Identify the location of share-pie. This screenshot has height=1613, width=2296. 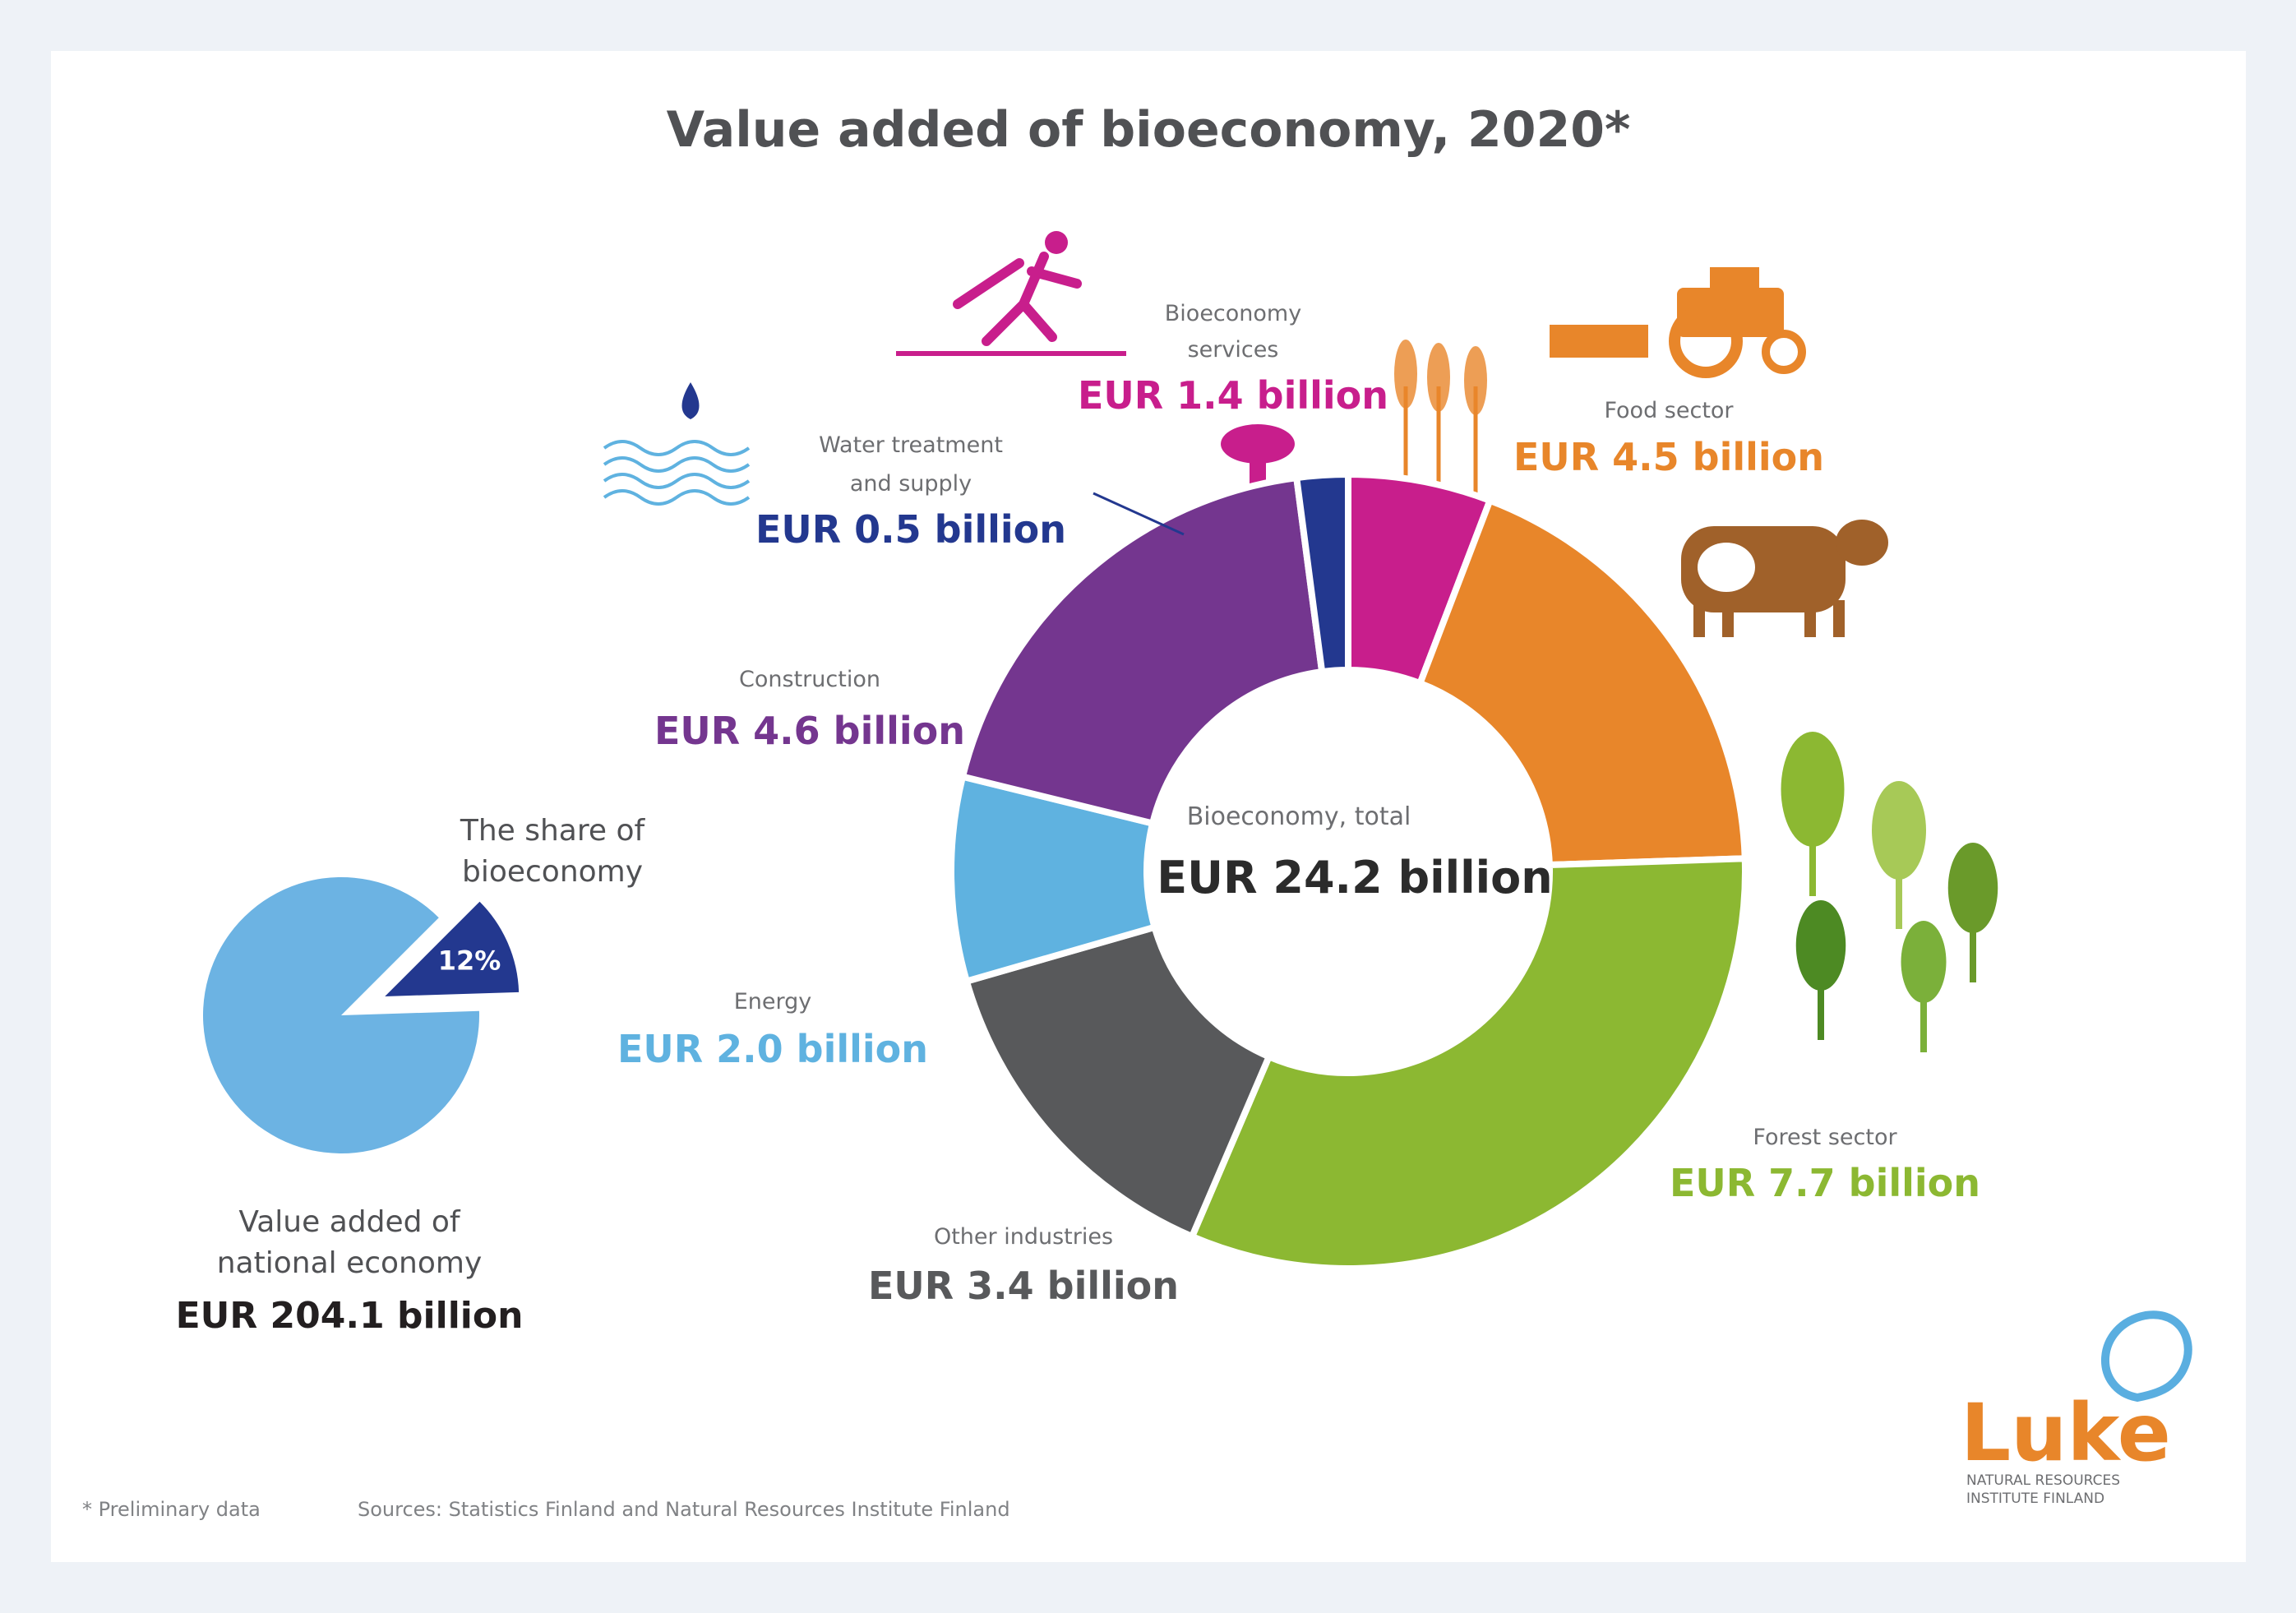
(361, 1015).